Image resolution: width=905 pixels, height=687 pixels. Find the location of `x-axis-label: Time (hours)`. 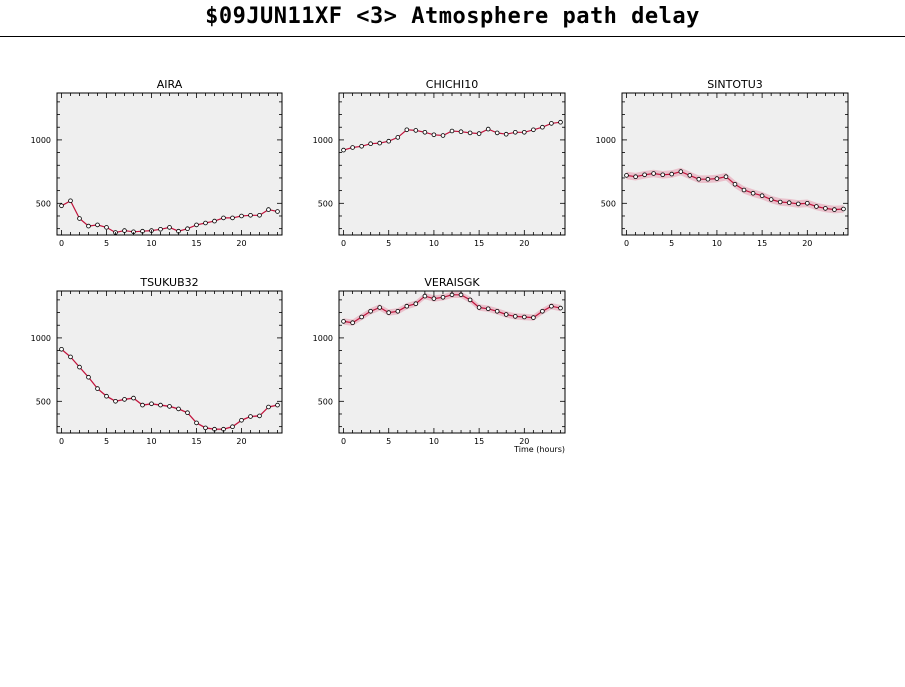

x-axis-label: Time (hours) is located at coordinates (539, 449).